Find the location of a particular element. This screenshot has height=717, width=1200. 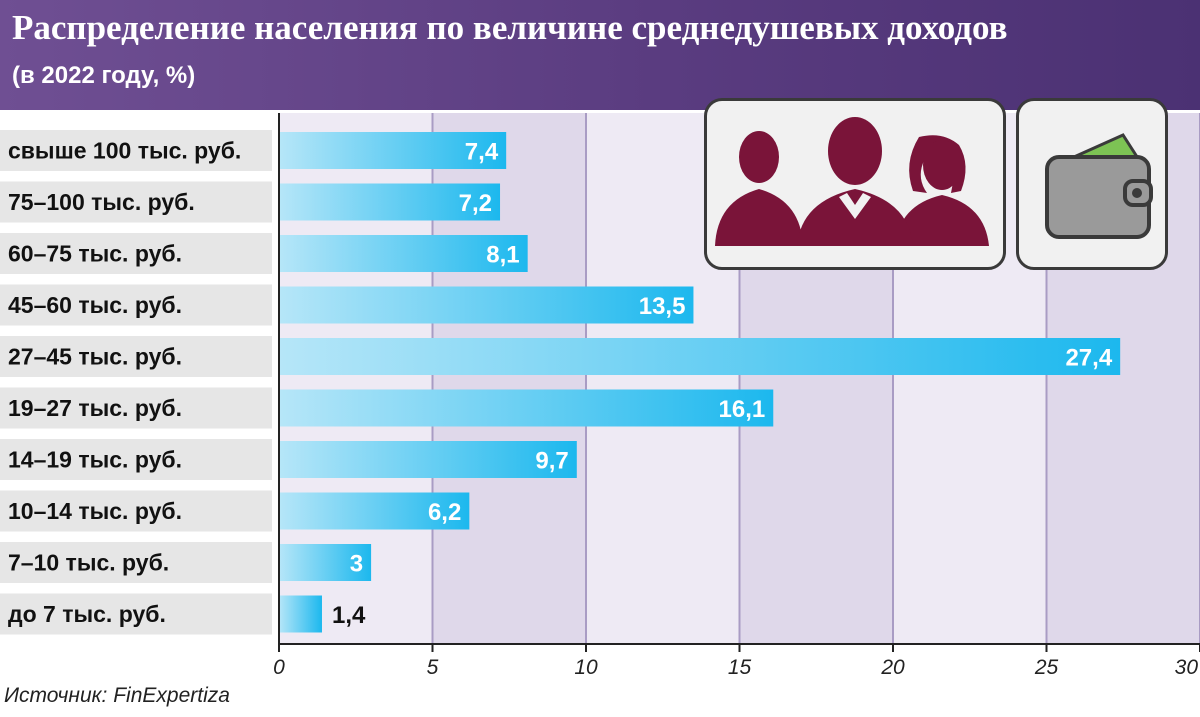

x-tick-label: 30 is located at coordinates (1187, 667).